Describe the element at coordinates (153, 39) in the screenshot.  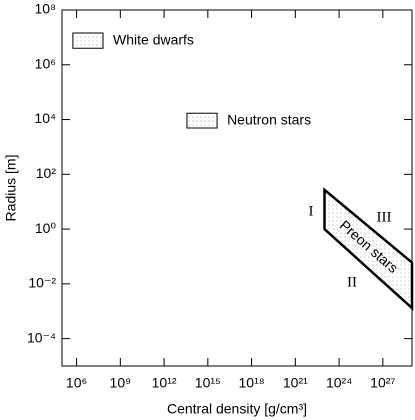
I see `region-label: White dwarfs` at that location.